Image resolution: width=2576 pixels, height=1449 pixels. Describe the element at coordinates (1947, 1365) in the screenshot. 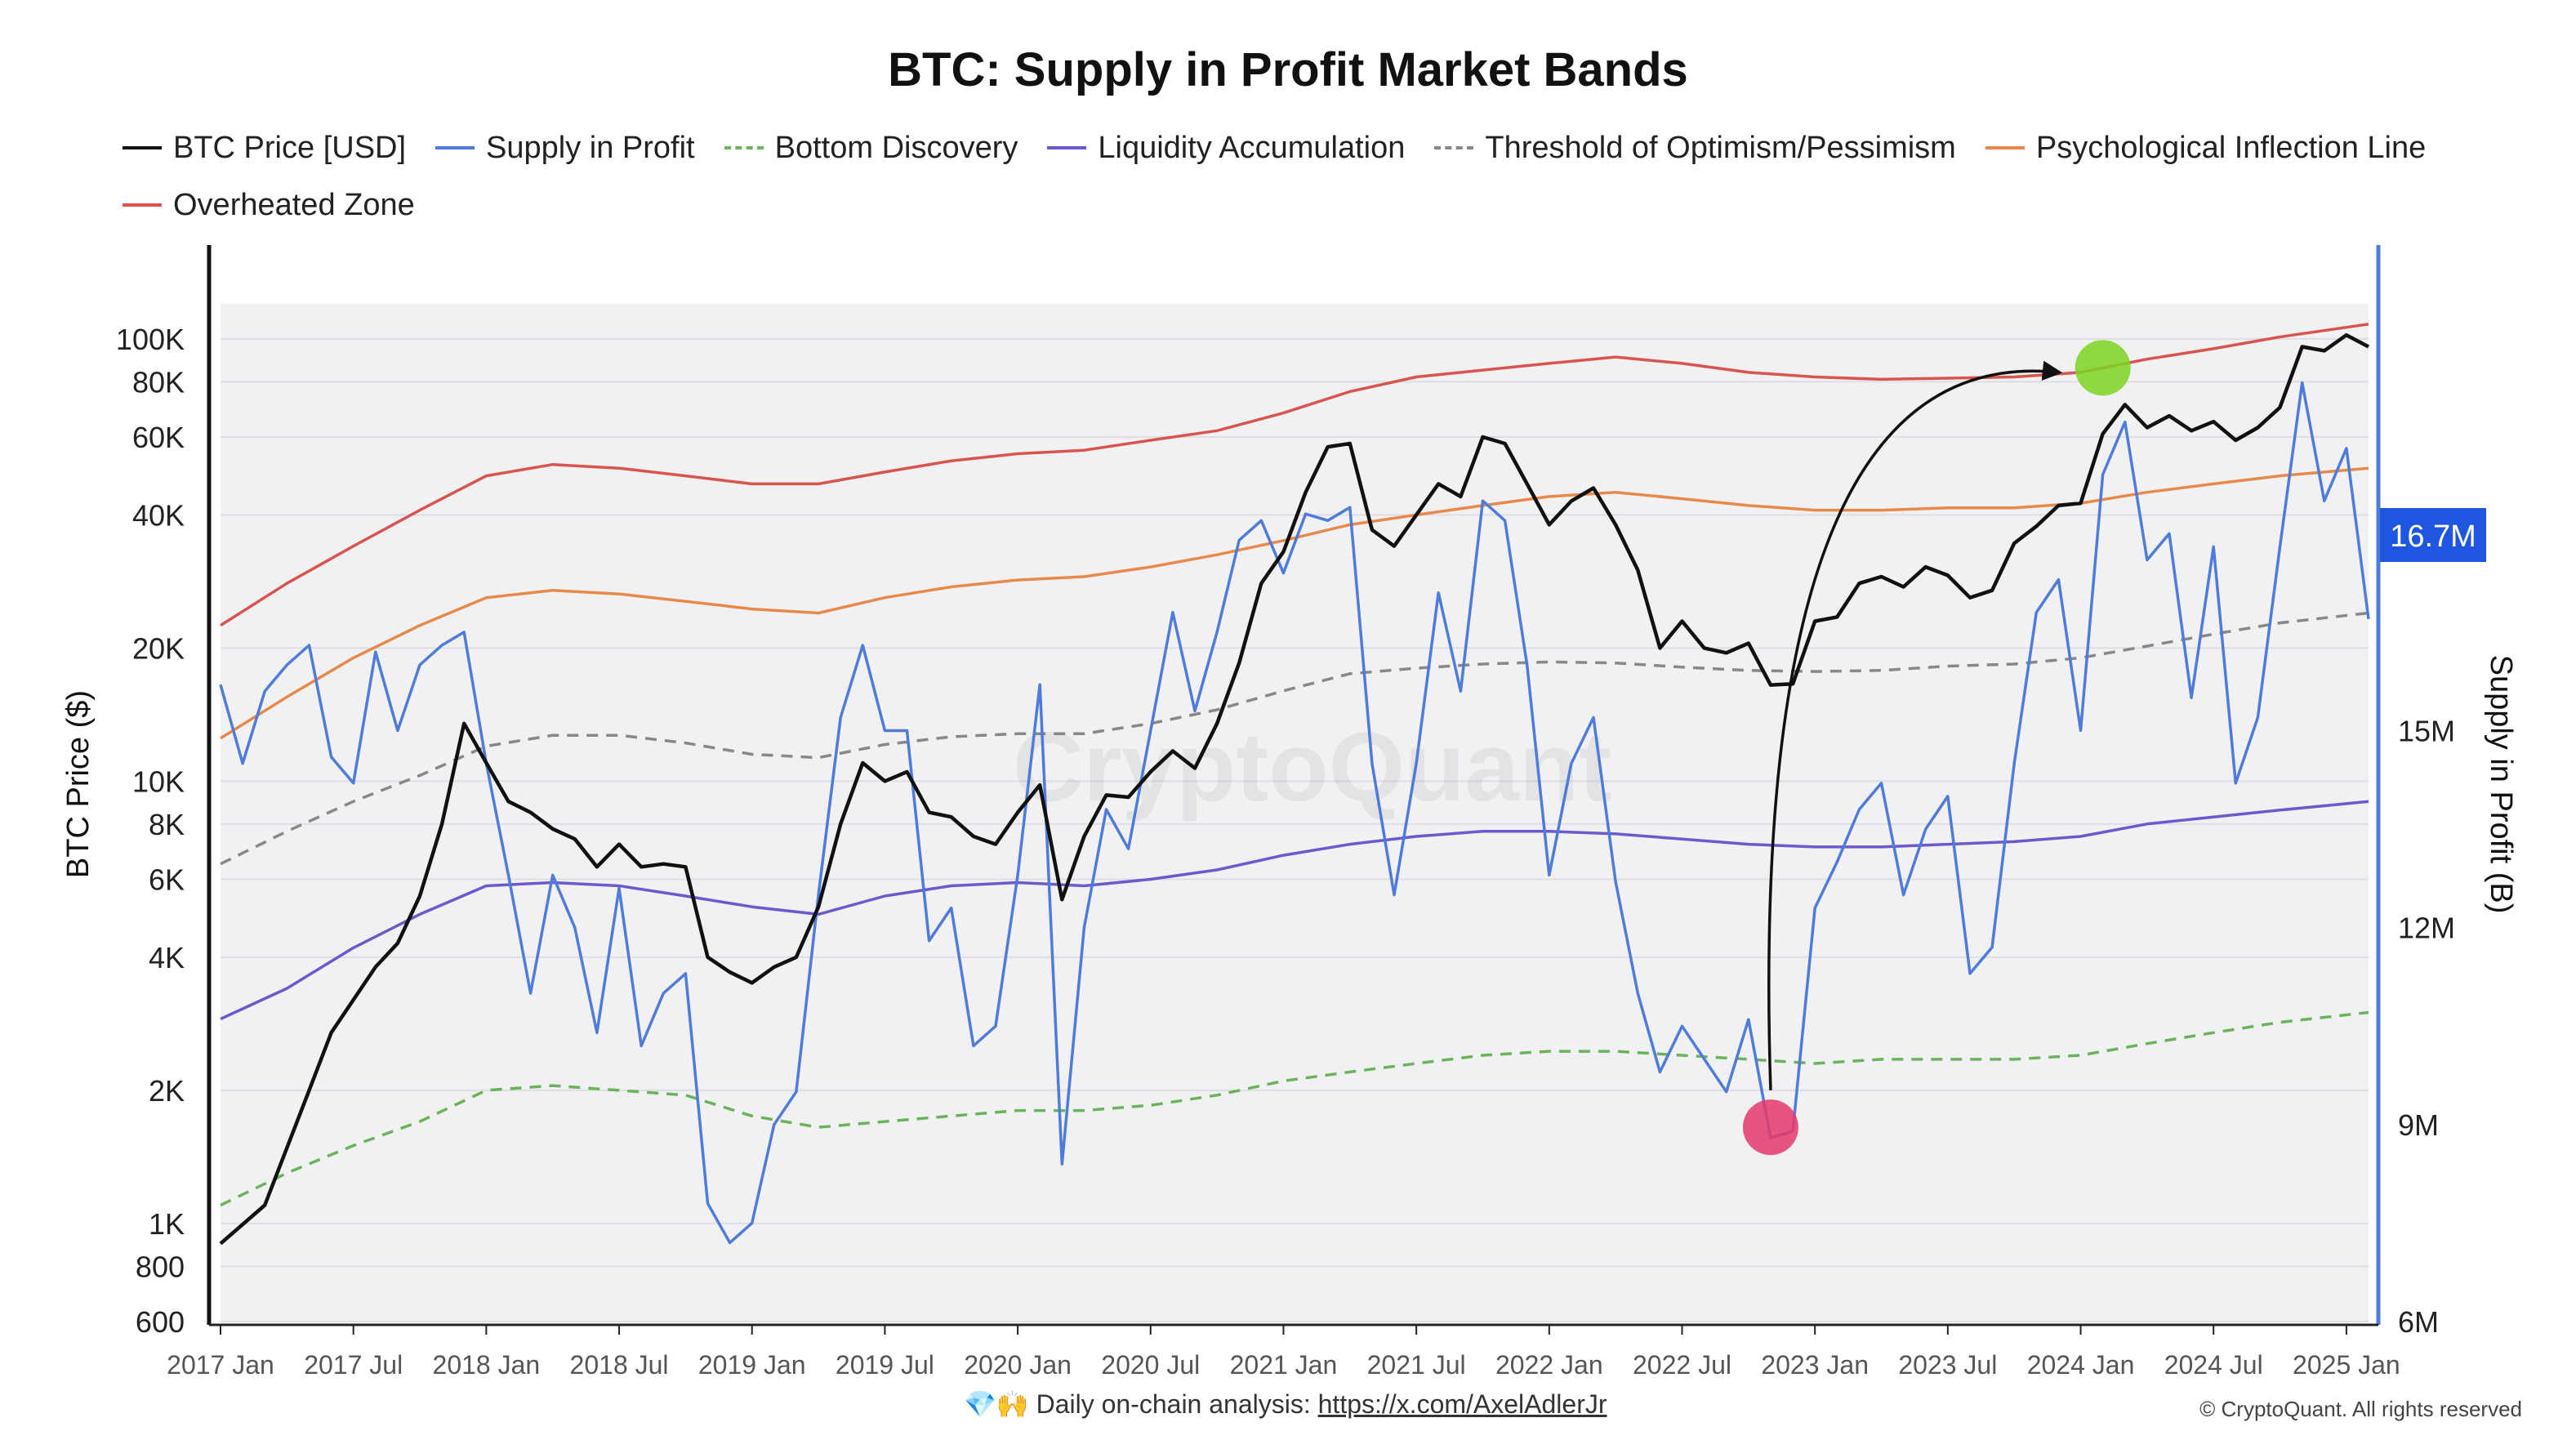

I see `x-tick-label: 2023 Jul` at that location.